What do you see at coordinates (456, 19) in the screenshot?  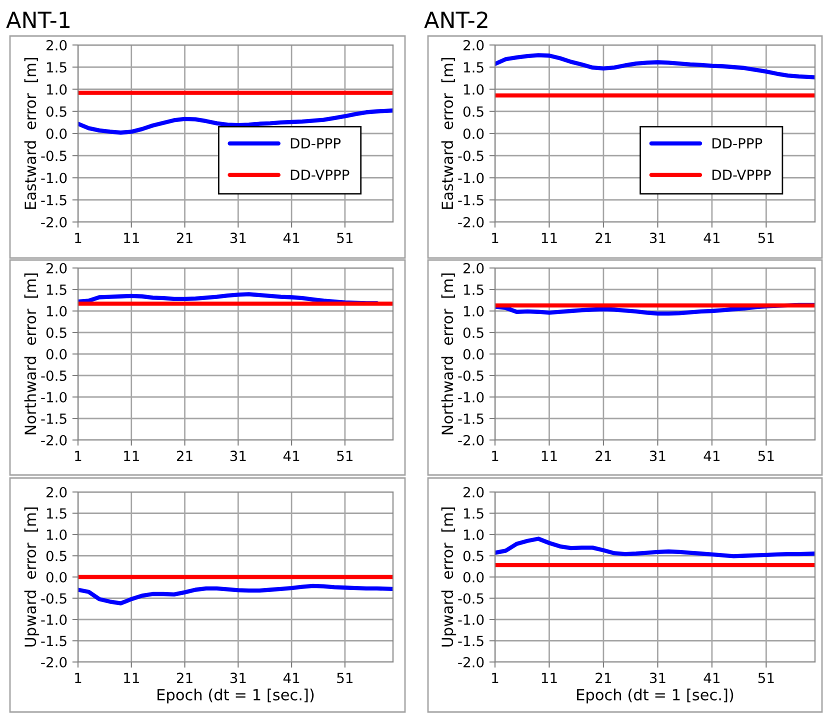 I see `chart-title: ANT-2` at bounding box center [456, 19].